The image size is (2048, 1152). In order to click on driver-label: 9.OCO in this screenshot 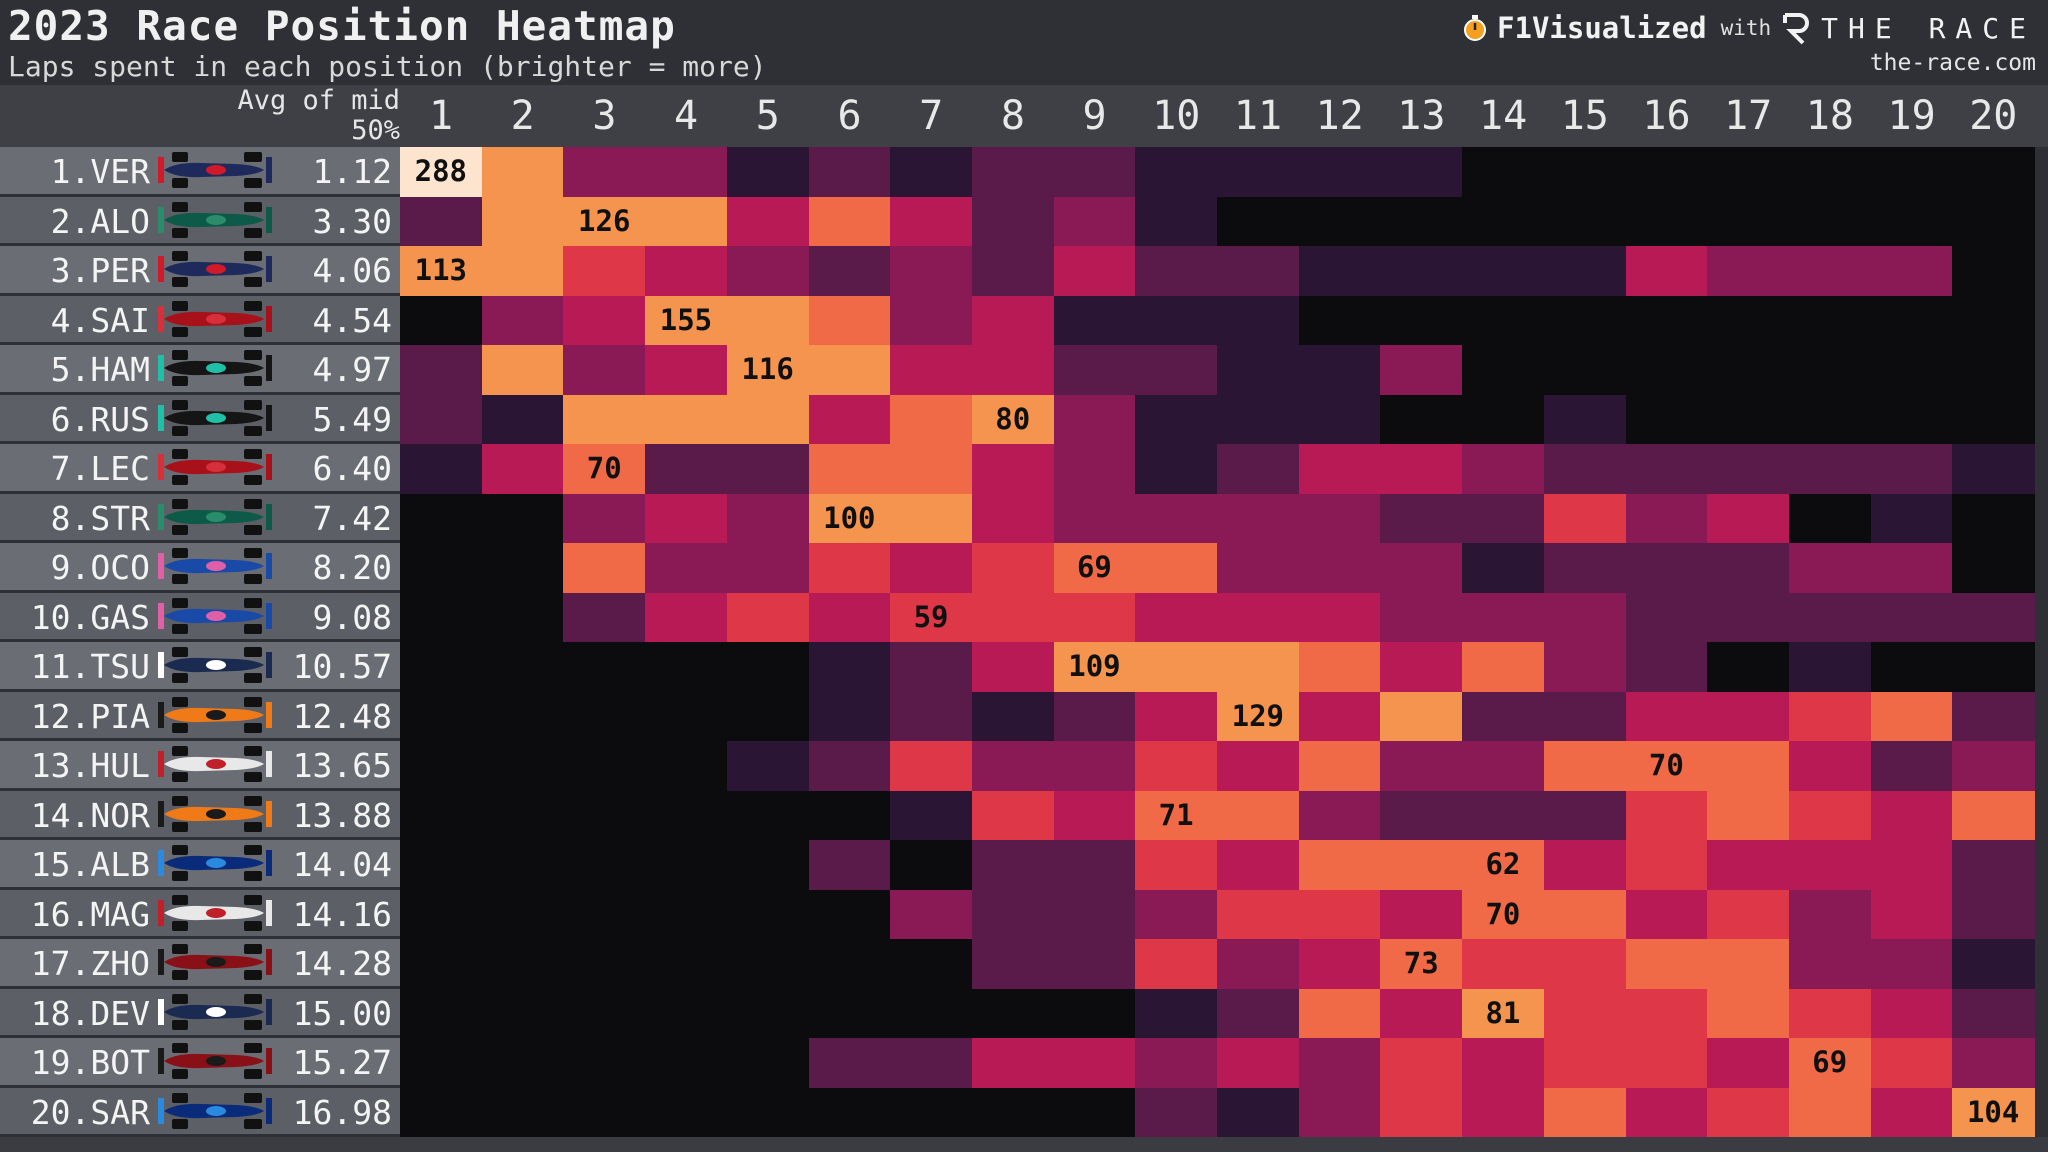, I will do `click(100, 567)`.